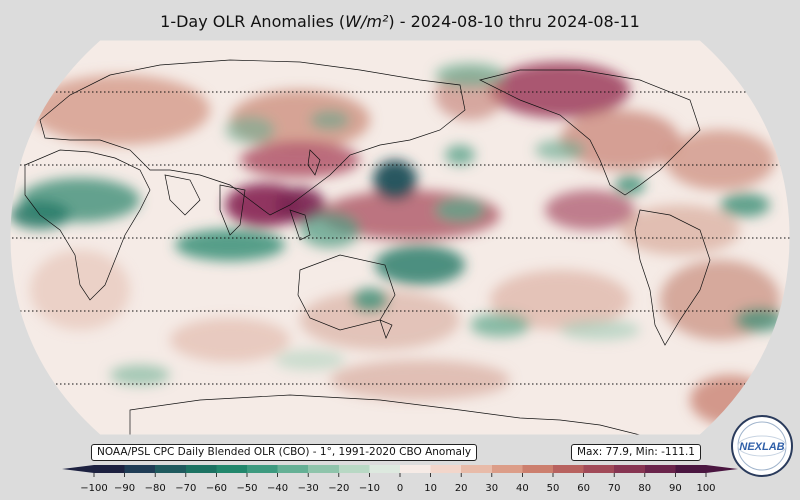  Describe the element at coordinates (155, 488) in the screenshot. I see `colorbar-tick-label: −80` at that location.